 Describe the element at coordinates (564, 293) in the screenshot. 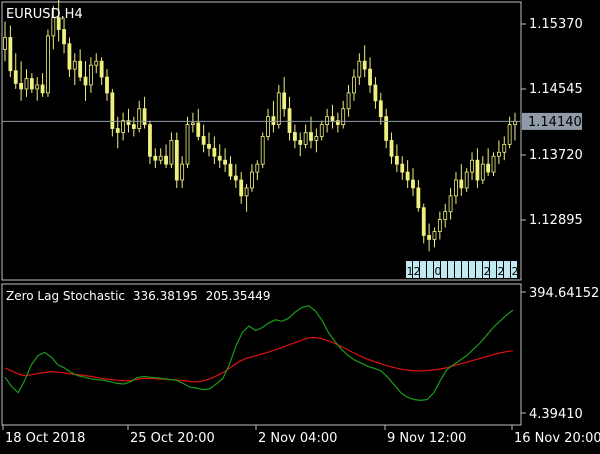

I see `indicator-tick-label-top: 394.64152` at that location.